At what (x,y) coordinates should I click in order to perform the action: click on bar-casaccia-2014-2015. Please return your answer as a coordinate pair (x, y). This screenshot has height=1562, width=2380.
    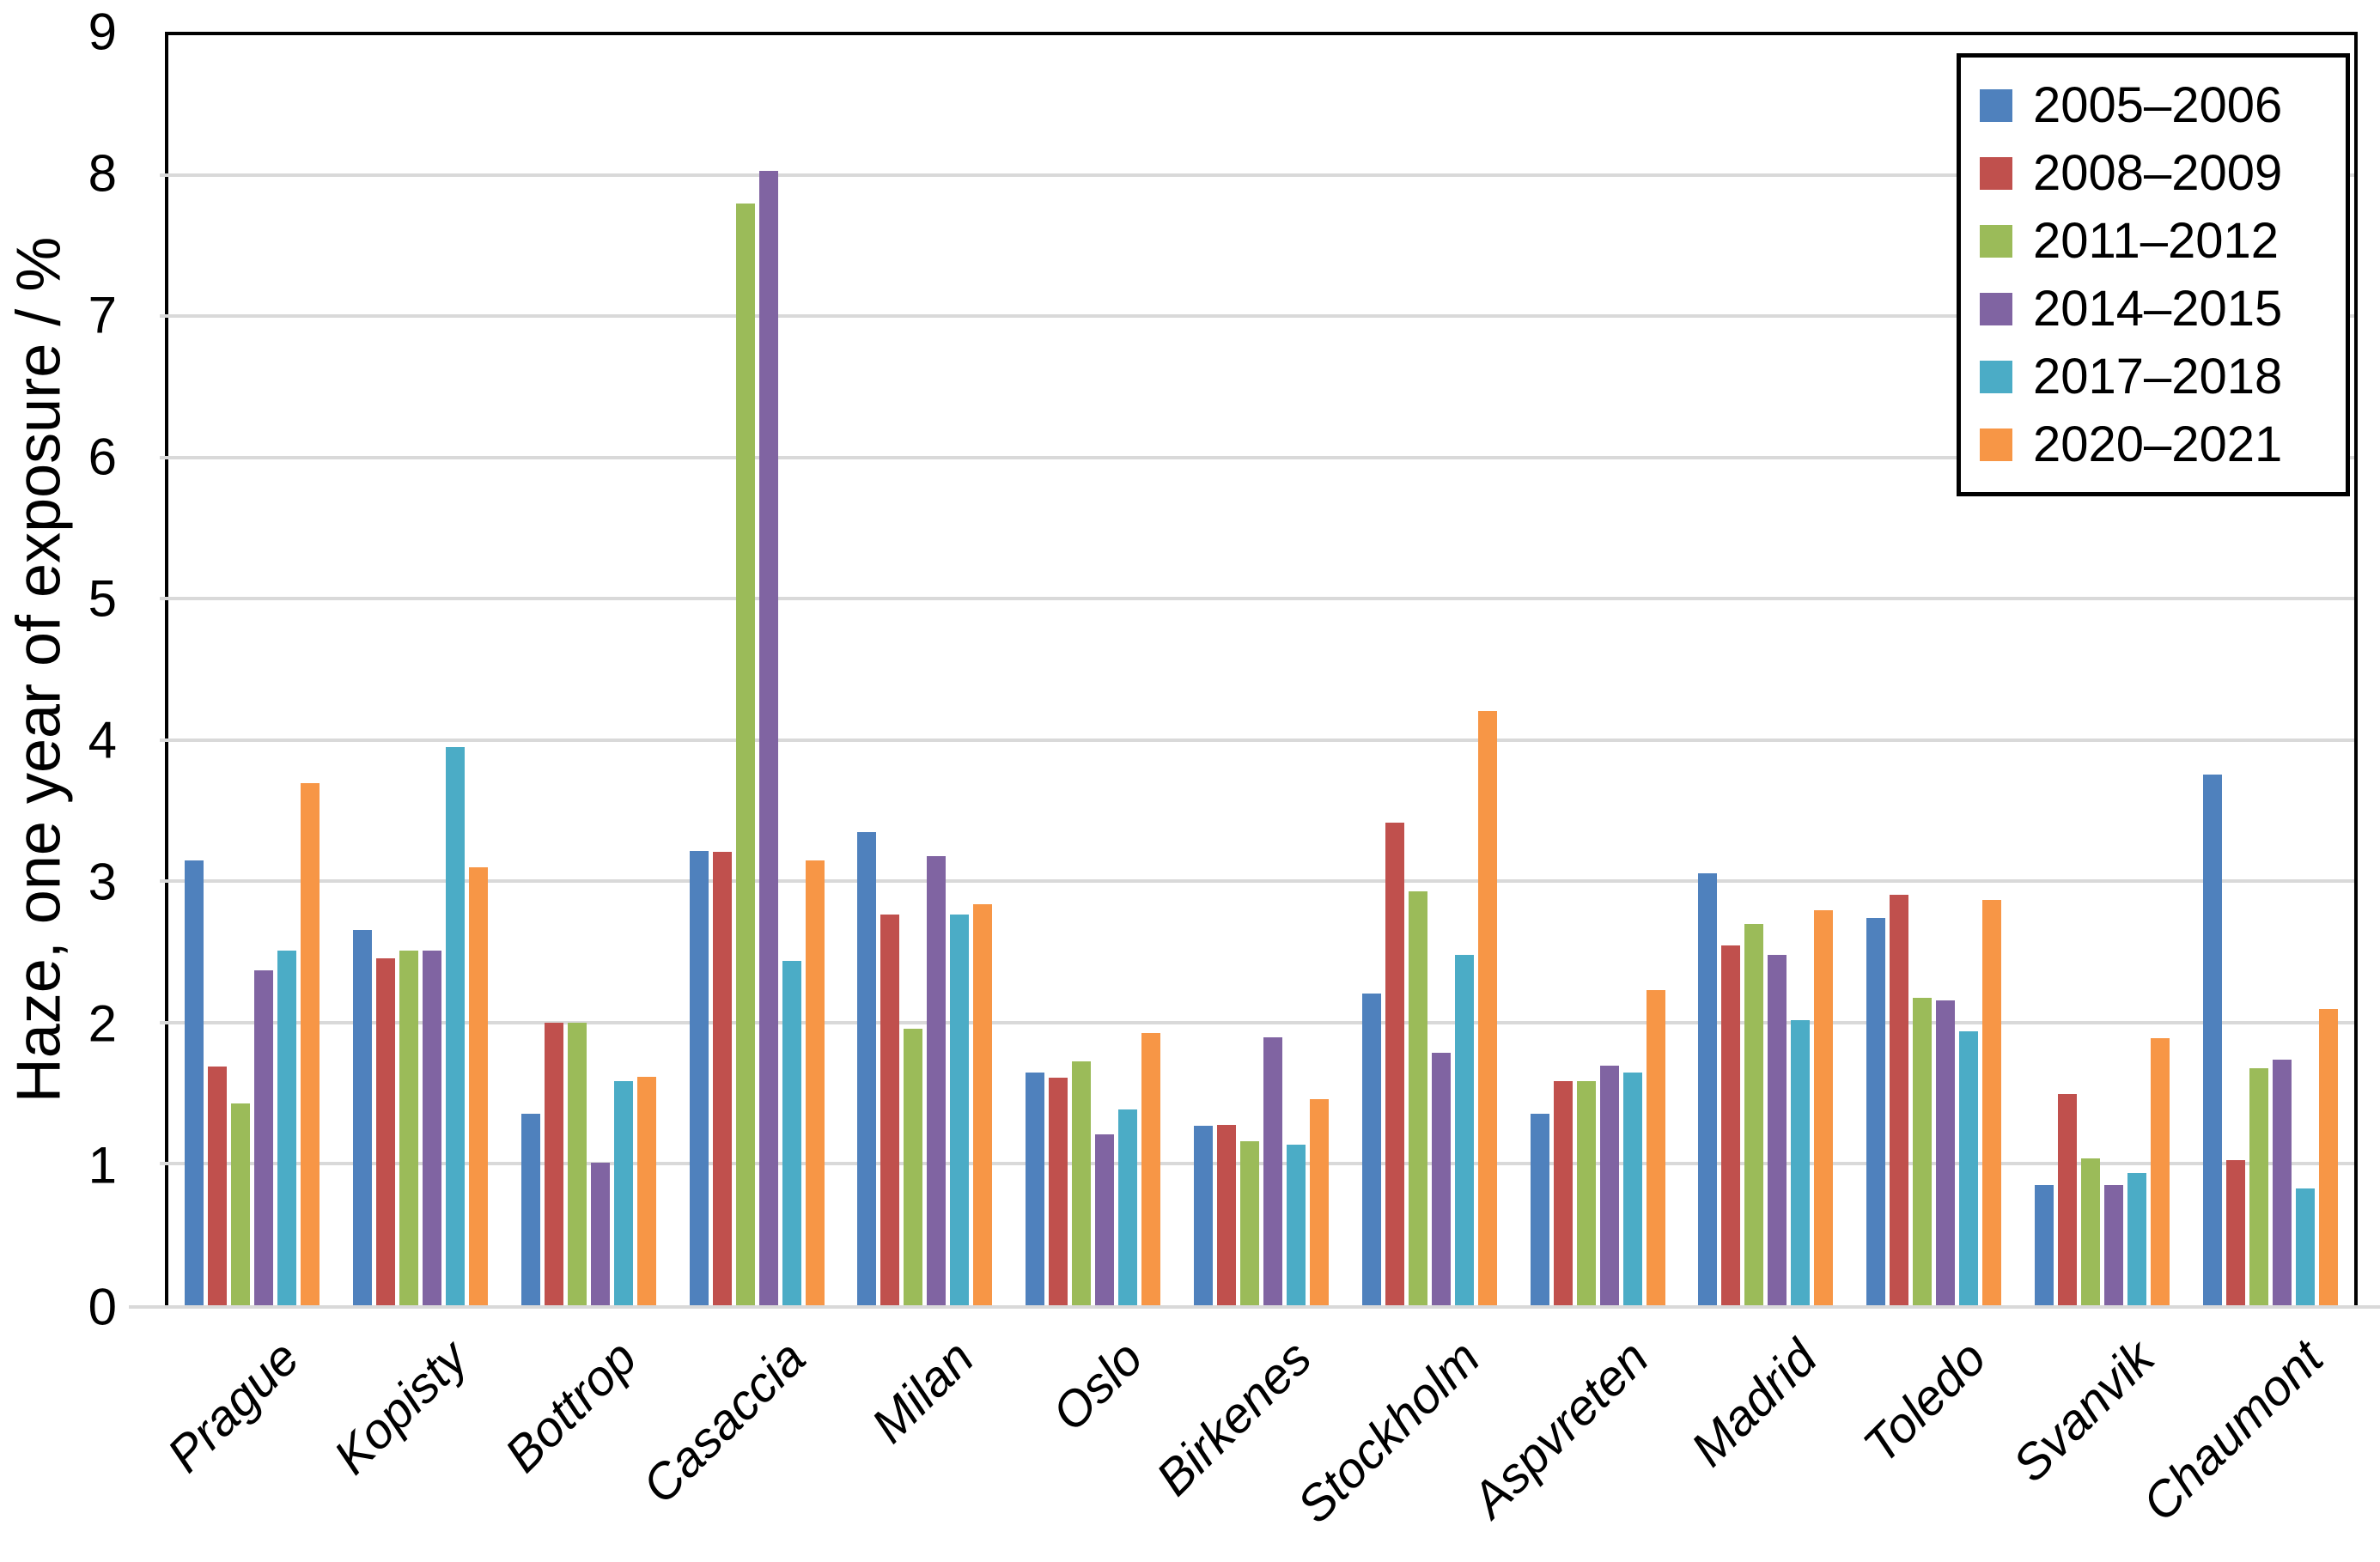
    Looking at the image, I should click on (768, 739).